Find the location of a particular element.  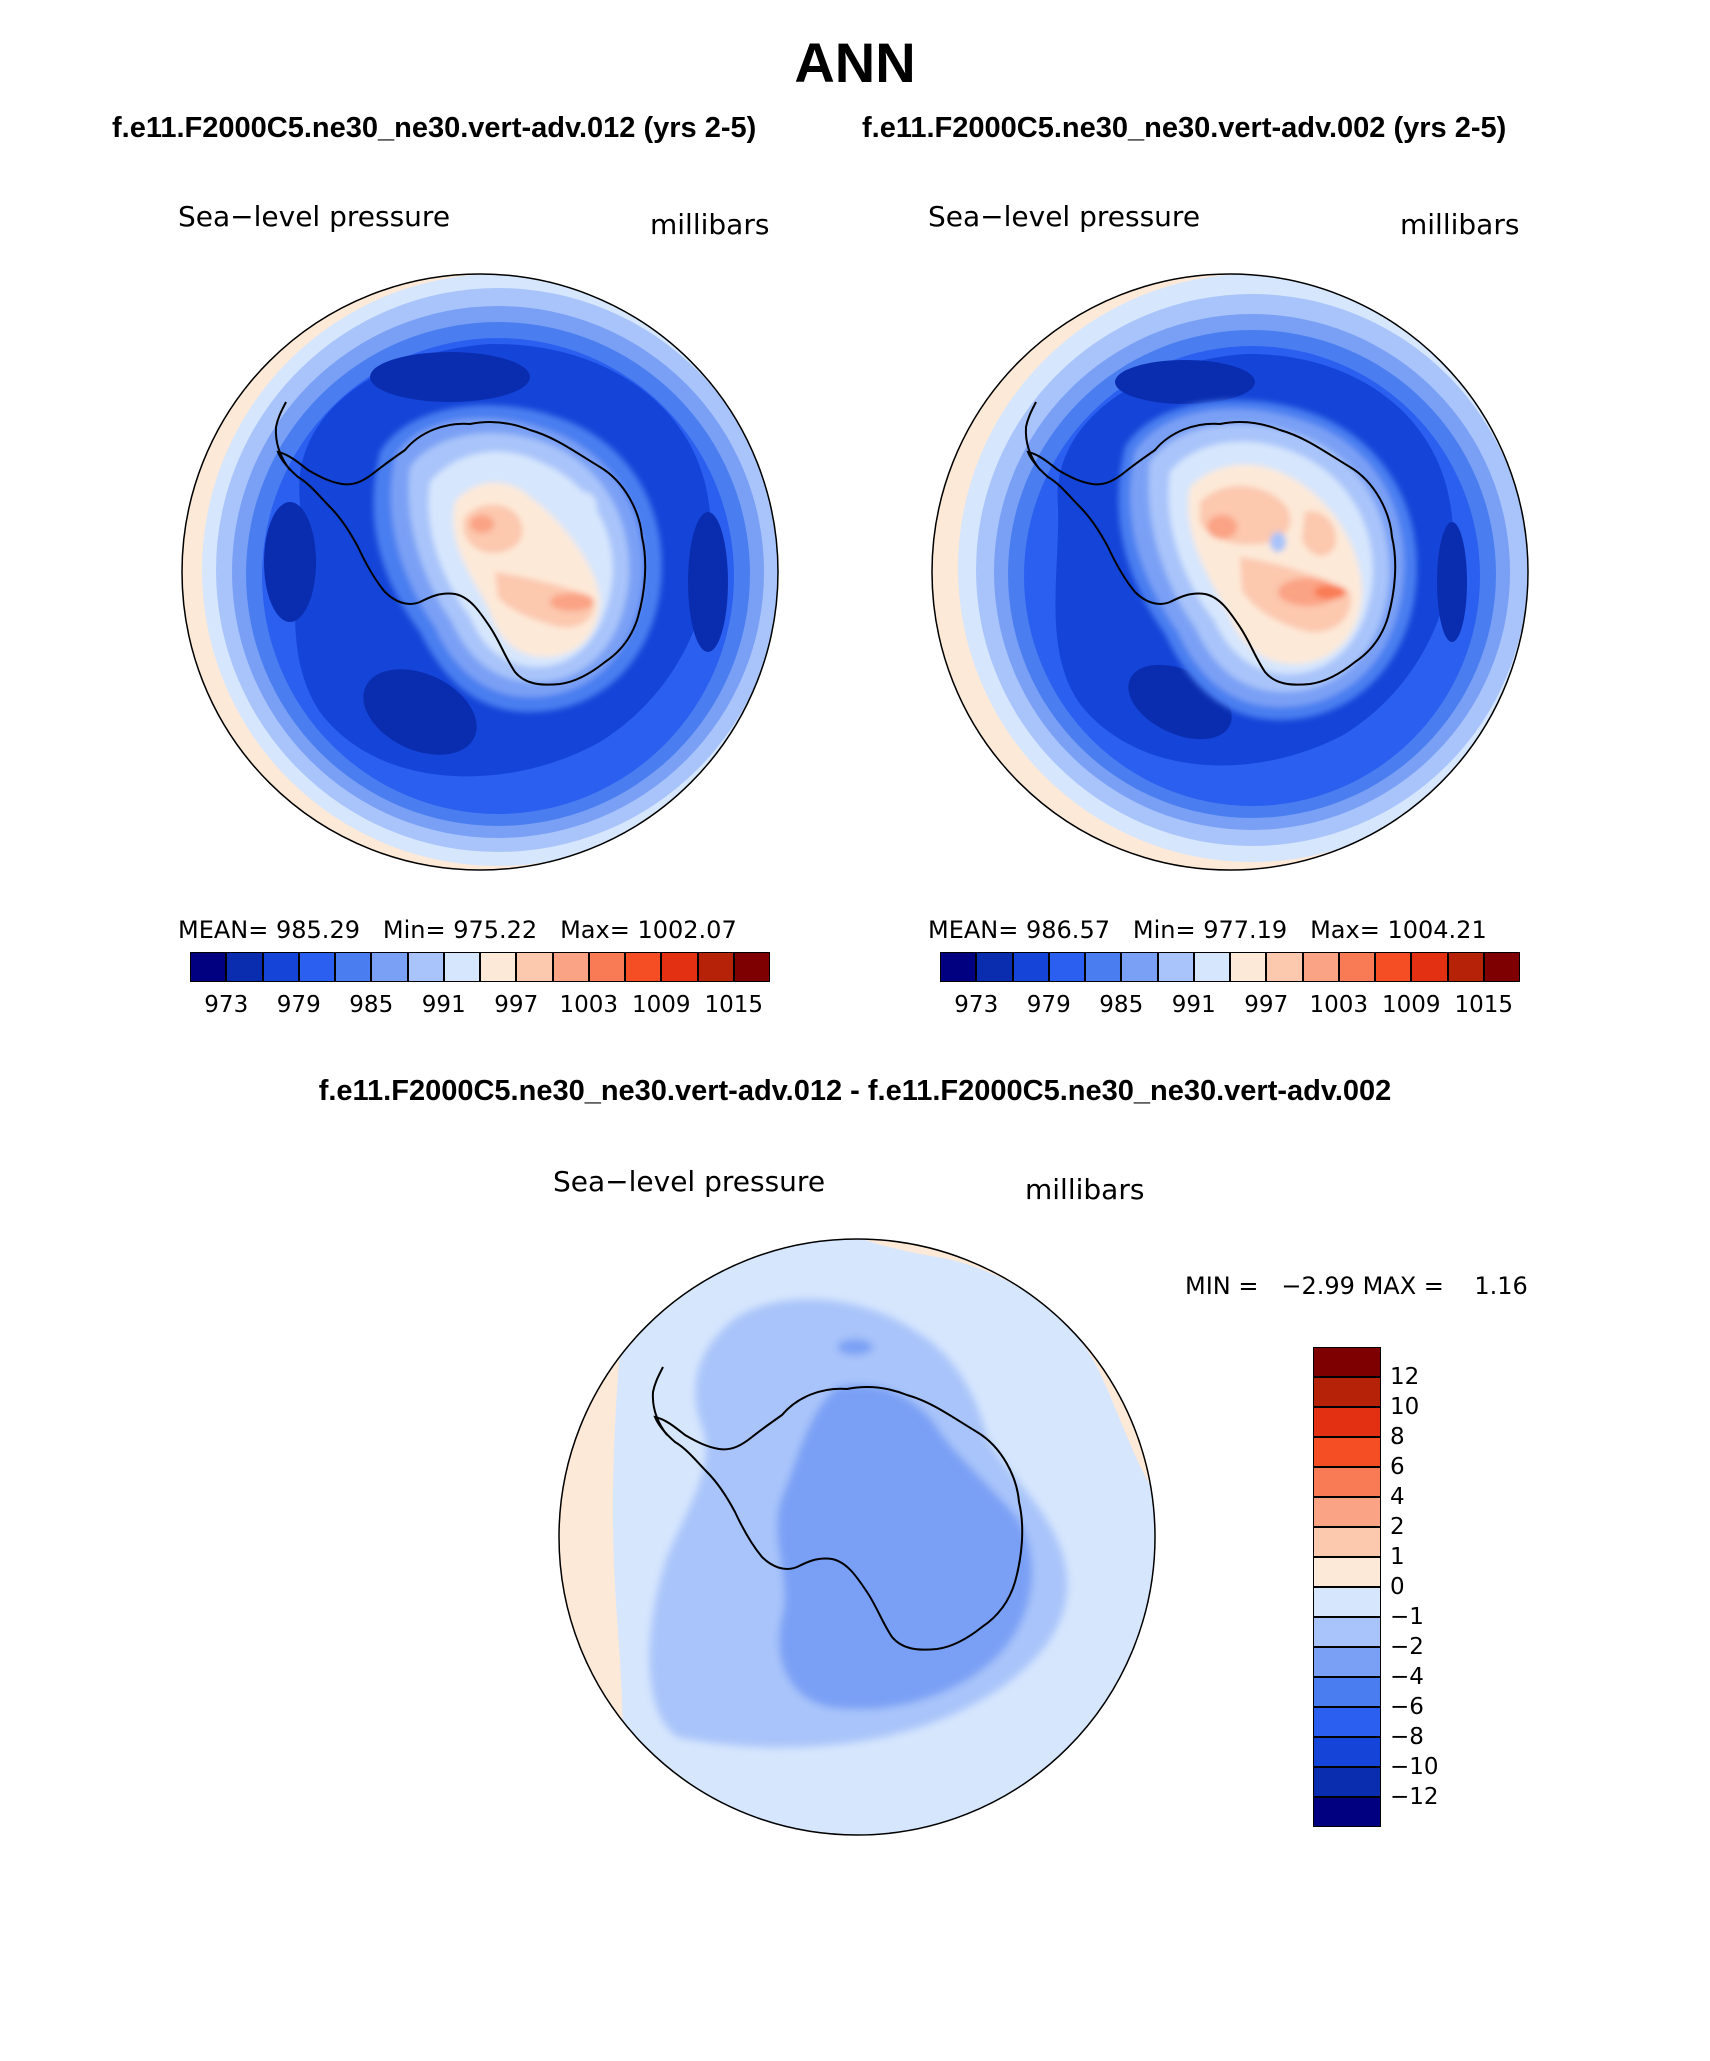

panel2-colorbar-tick-label: 985 is located at coordinates (1121, 1005).